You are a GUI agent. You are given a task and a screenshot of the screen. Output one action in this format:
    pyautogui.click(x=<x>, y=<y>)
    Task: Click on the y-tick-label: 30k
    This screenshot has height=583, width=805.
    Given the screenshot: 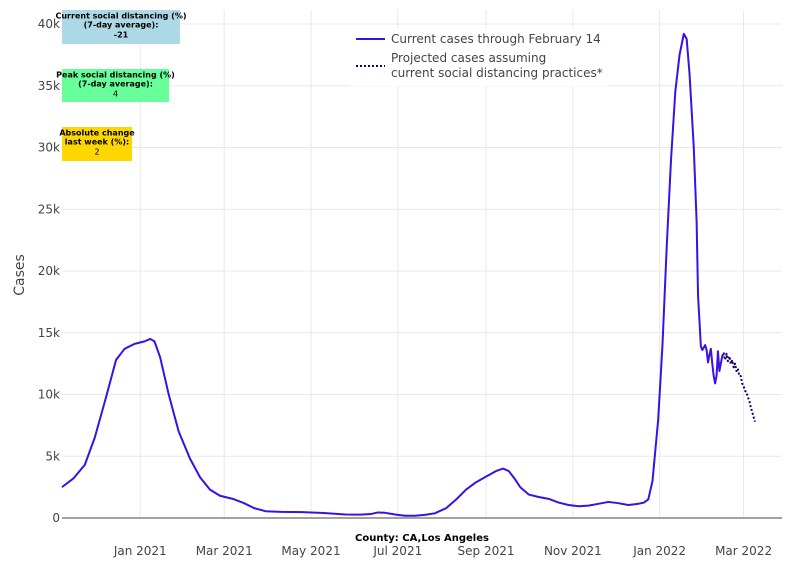 What is the action you would take?
    pyautogui.click(x=49, y=148)
    